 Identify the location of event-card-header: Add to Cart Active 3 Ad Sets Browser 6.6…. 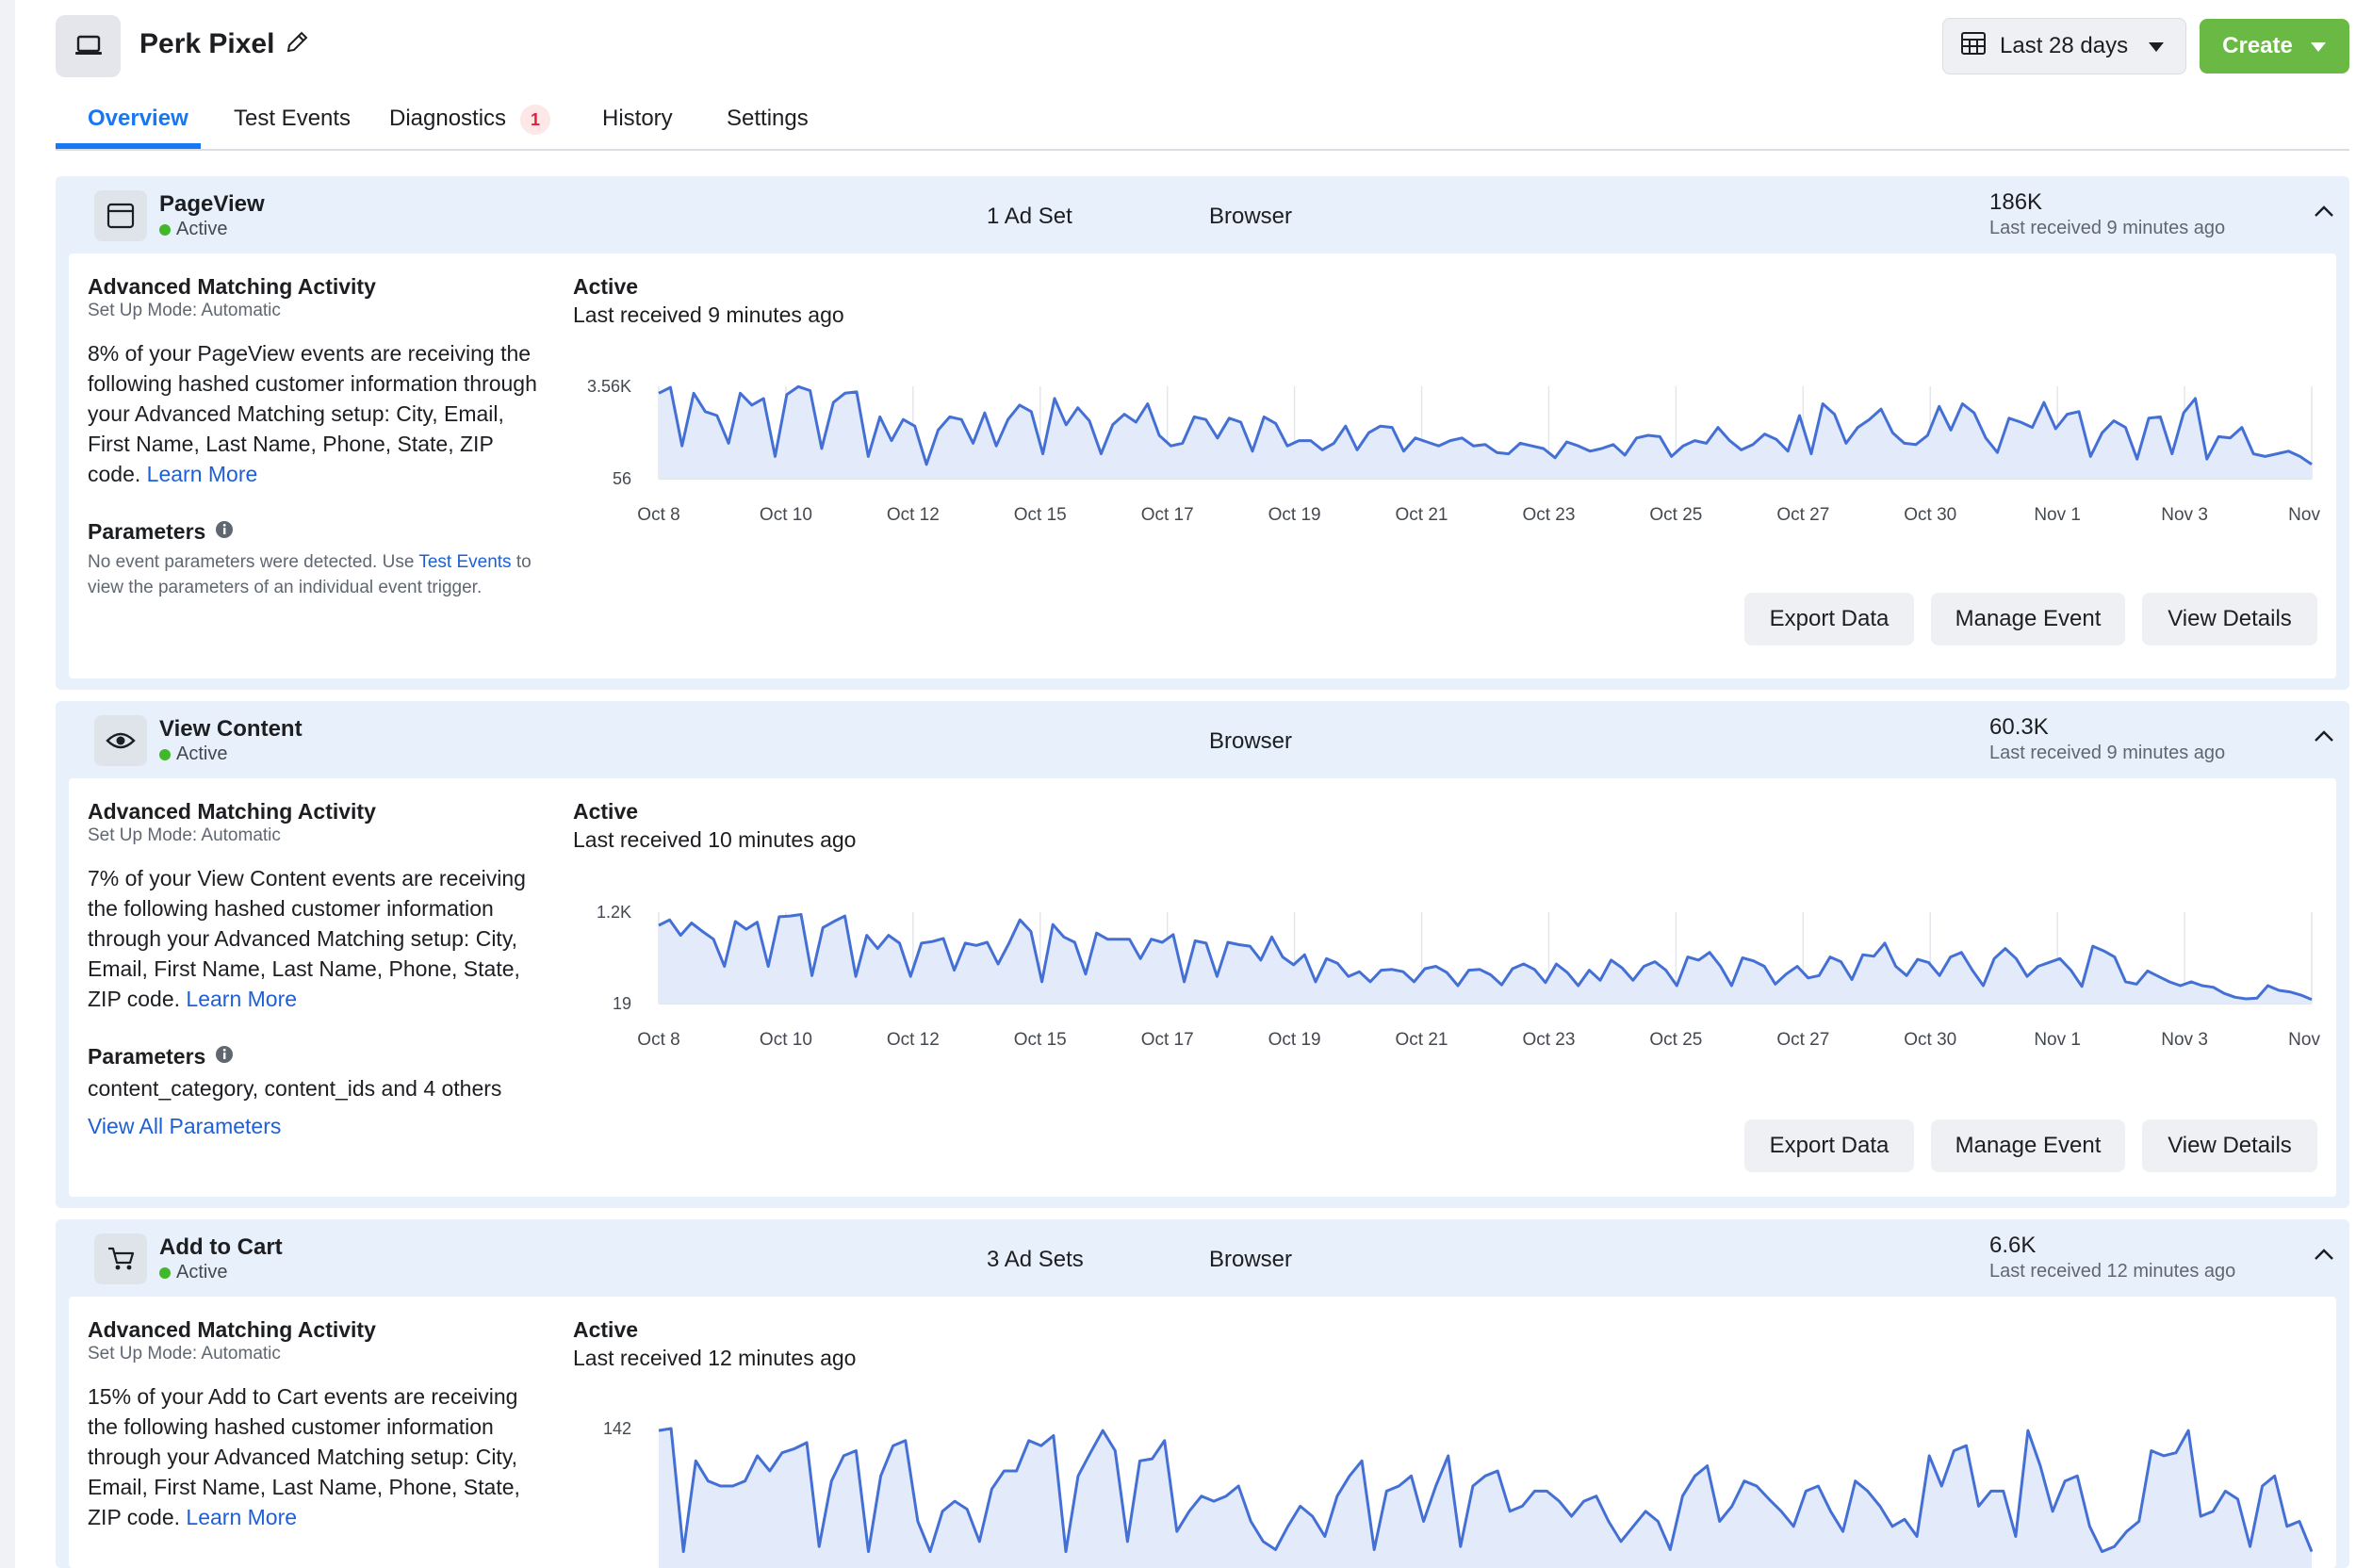
(1202, 1258).